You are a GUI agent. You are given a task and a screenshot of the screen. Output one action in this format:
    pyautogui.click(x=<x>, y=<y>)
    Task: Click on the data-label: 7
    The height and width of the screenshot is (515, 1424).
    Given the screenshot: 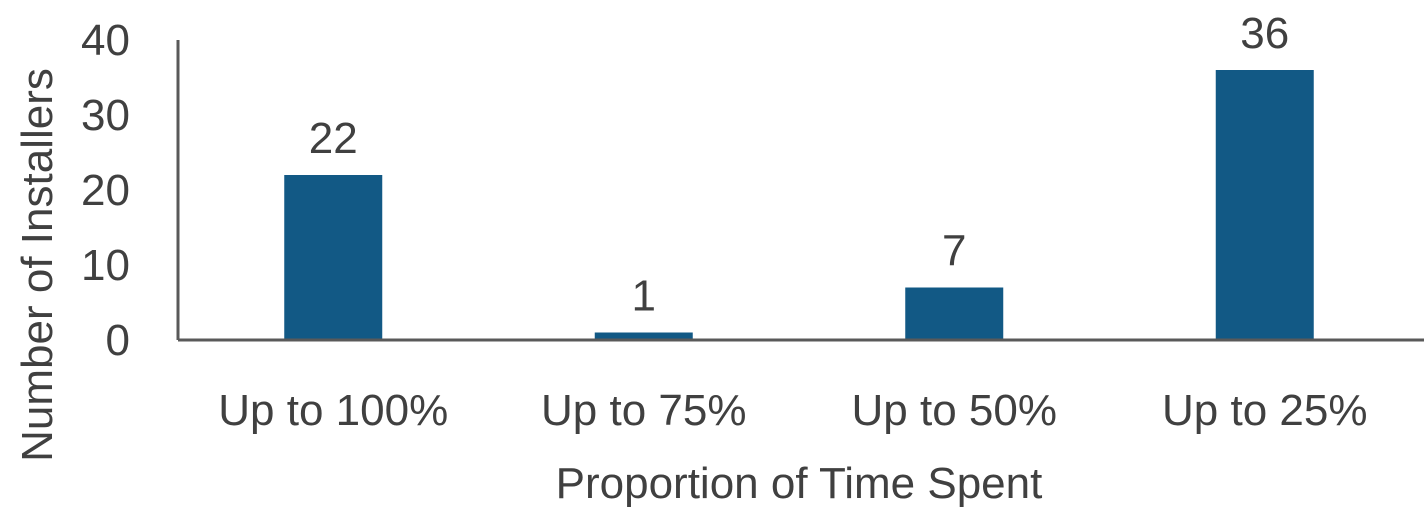 What is the action you would take?
    pyautogui.click(x=954, y=251)
    